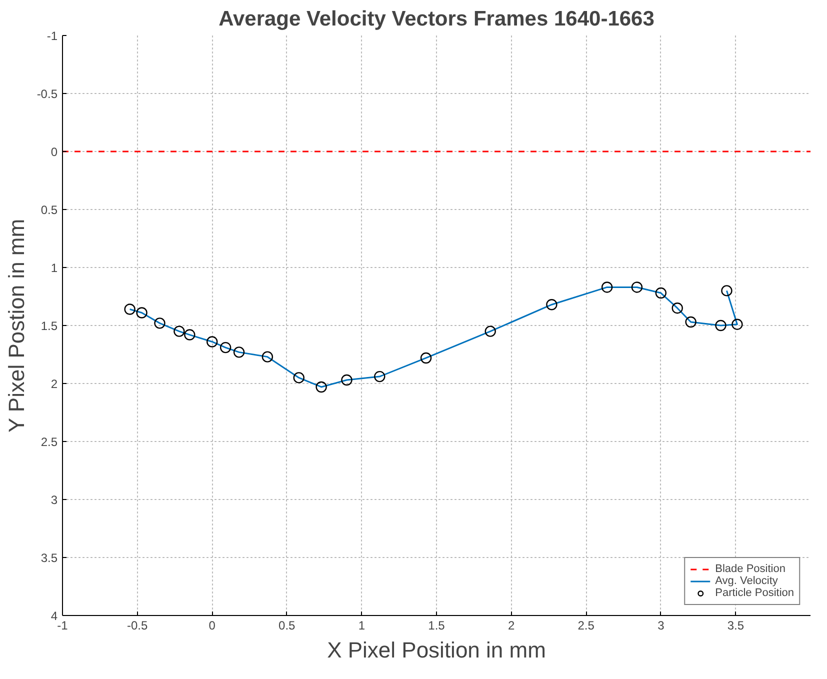 The image size is (827, 679). What do you see at coordinates (754, 593) in the screenshot?
I see `legend-label: Particle Position` at bounding box center [754, 593].